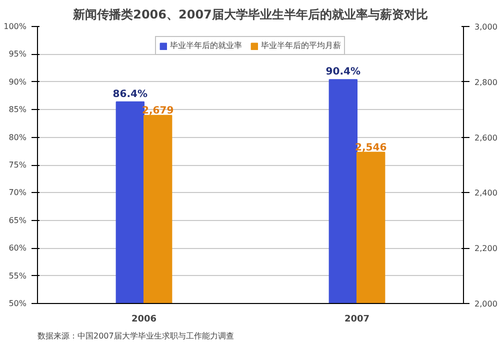 The height and width of the screenshot is (345, 500). I want to click on y-tick-label: 75%, so click(17, 165).